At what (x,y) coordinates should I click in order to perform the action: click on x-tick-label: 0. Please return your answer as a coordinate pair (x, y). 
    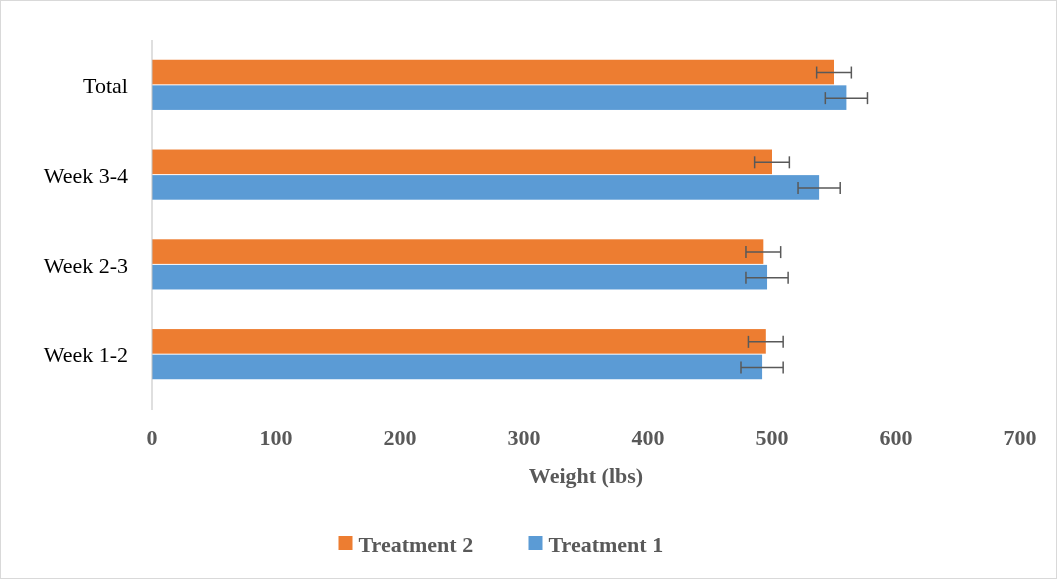
    Looking at the image, I should click on (152, 437).